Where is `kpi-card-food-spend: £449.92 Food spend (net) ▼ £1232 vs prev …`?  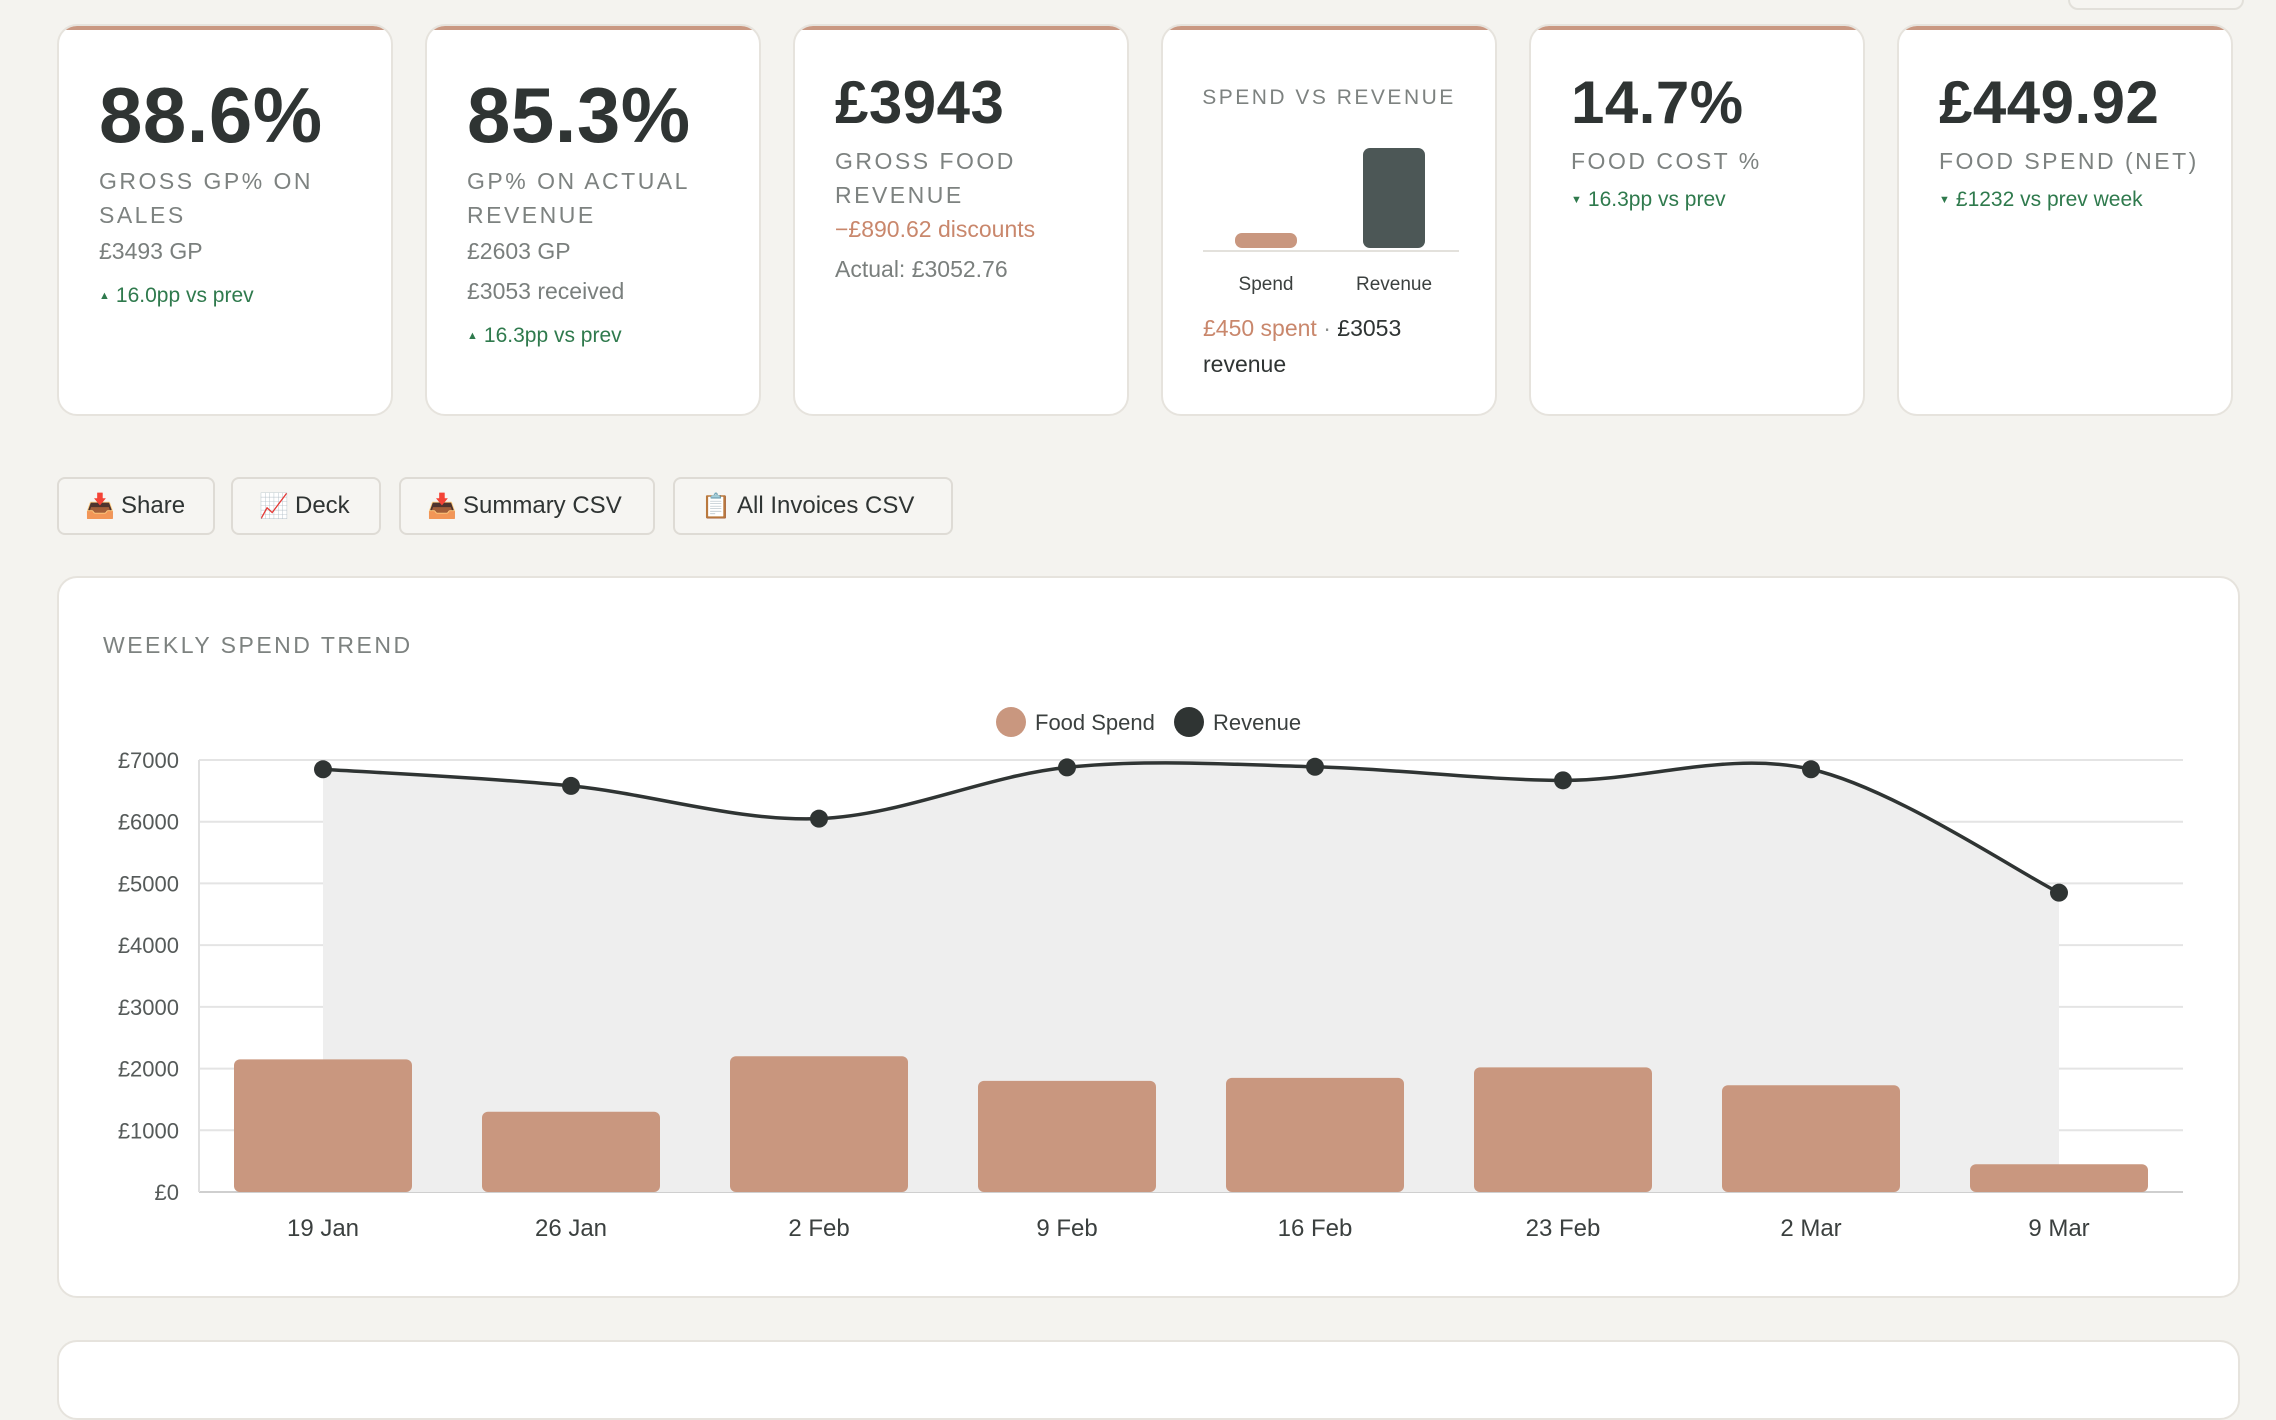
kpi-card-food-spend: £449.92 Food spend (net) ▼ £1232 vs prev … is located at coordinates (2065, 220).